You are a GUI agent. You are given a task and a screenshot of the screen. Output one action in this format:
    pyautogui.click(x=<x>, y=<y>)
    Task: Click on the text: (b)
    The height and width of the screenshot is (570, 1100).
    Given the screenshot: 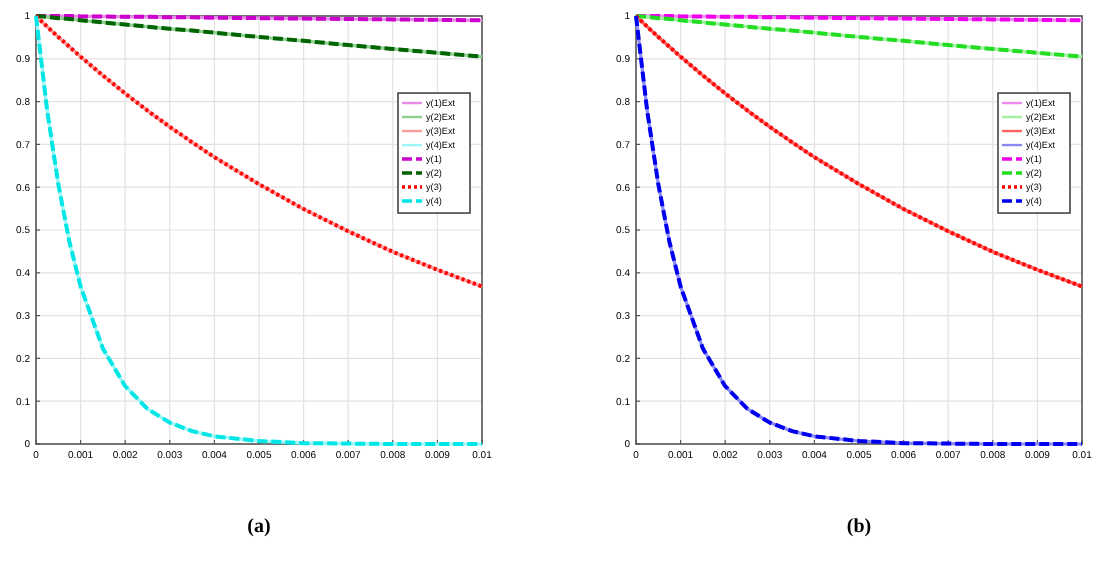 What is the action you would take?
    pyautogui.click(x=859, y=527)
    